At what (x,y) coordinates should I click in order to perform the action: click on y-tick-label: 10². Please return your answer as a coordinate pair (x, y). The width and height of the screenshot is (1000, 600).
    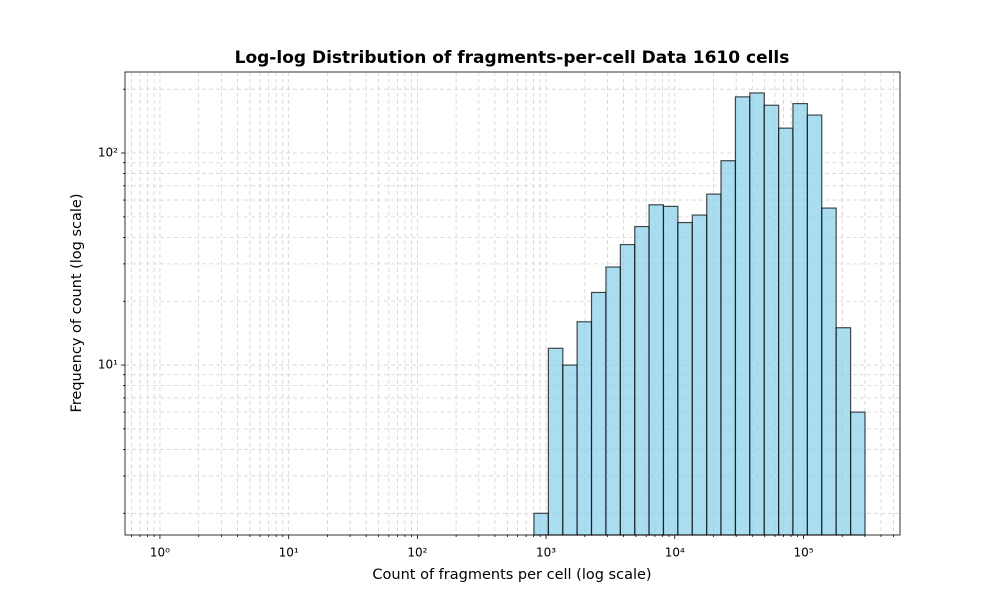
    Looking at the image, I should click on (108, 153).